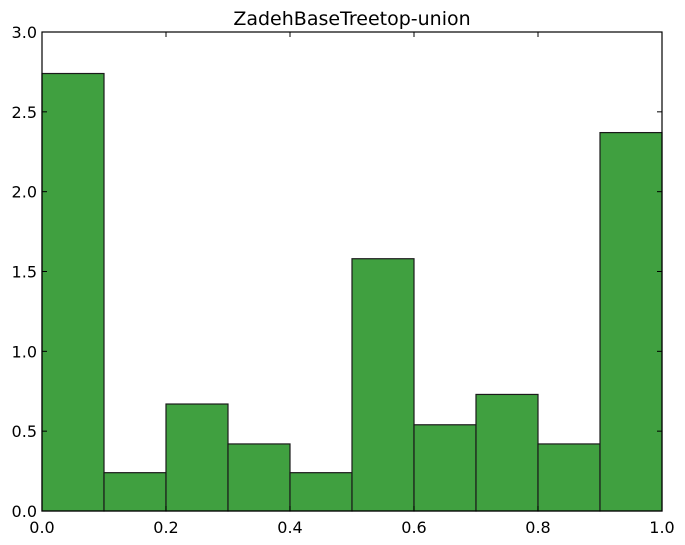  What do you see at coordinates (24, 351) in the screenshot?
I see `y-tick-label: 1.0` at bounding box center [24, 351].